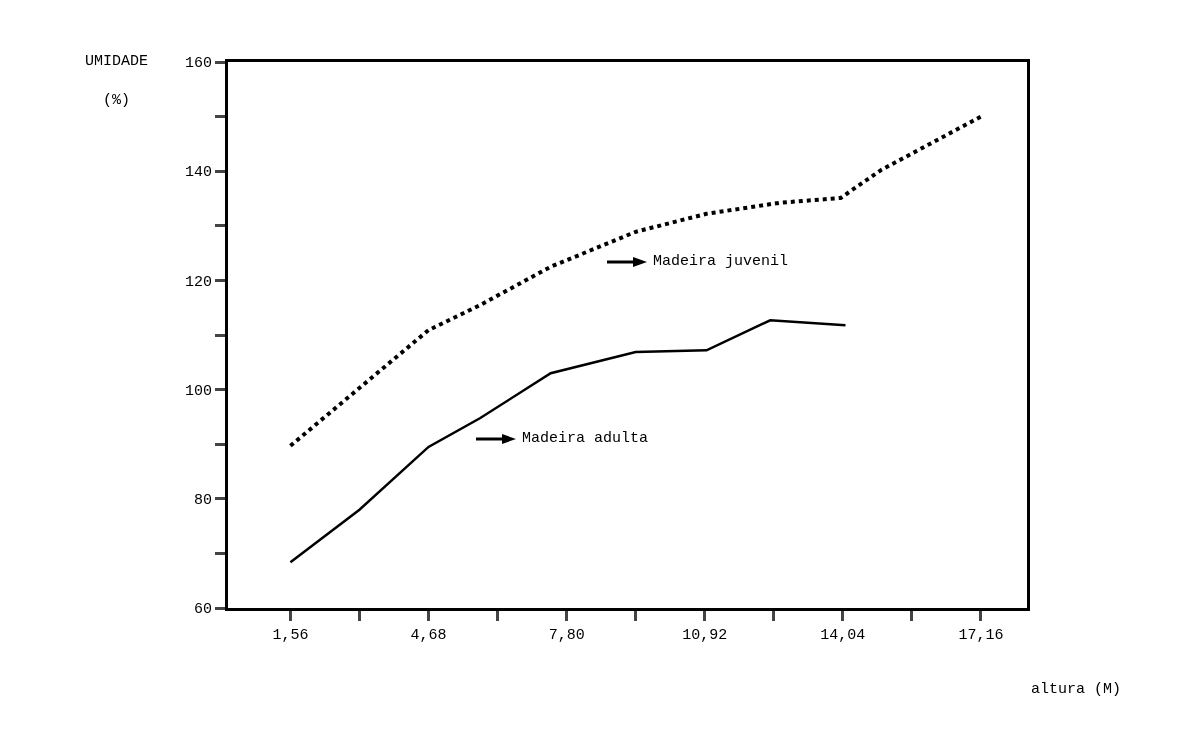 This screenshot has height=730, width=1186. Describe the element at coordinates (198, 391) in the screenshot. I see `y-tick-label: 100` at that location.